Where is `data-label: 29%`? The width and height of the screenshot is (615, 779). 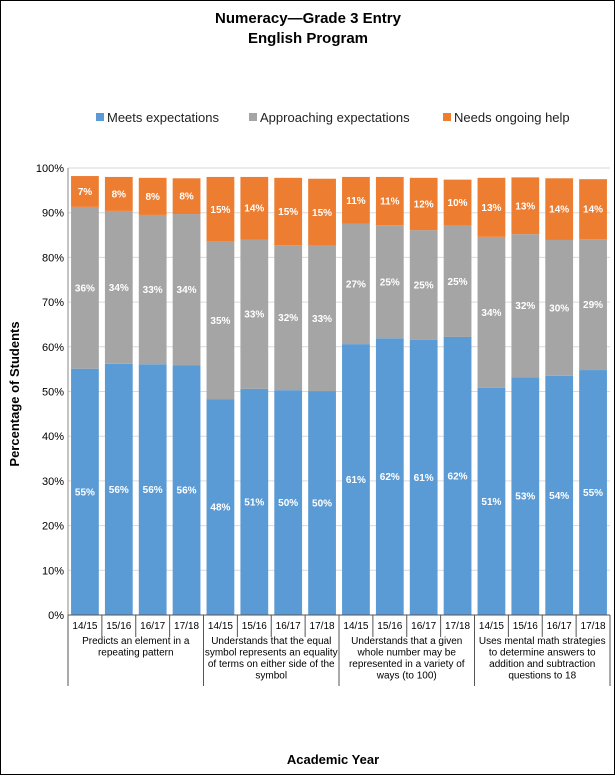
data-label: 29% is located at coordinates (593, 305).